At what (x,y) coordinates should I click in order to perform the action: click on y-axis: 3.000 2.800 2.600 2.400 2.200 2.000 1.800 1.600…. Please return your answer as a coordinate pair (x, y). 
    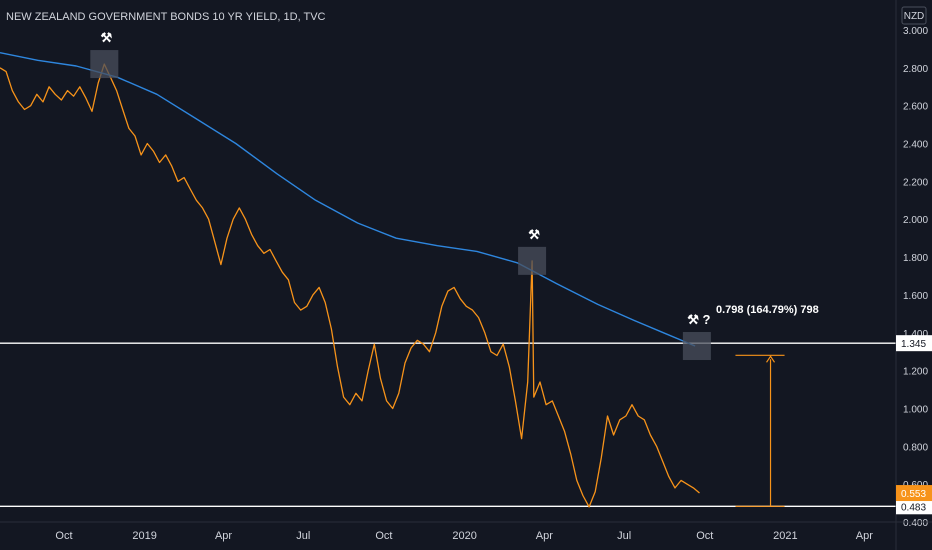
    Looking at the image, I should click on (913, 275).